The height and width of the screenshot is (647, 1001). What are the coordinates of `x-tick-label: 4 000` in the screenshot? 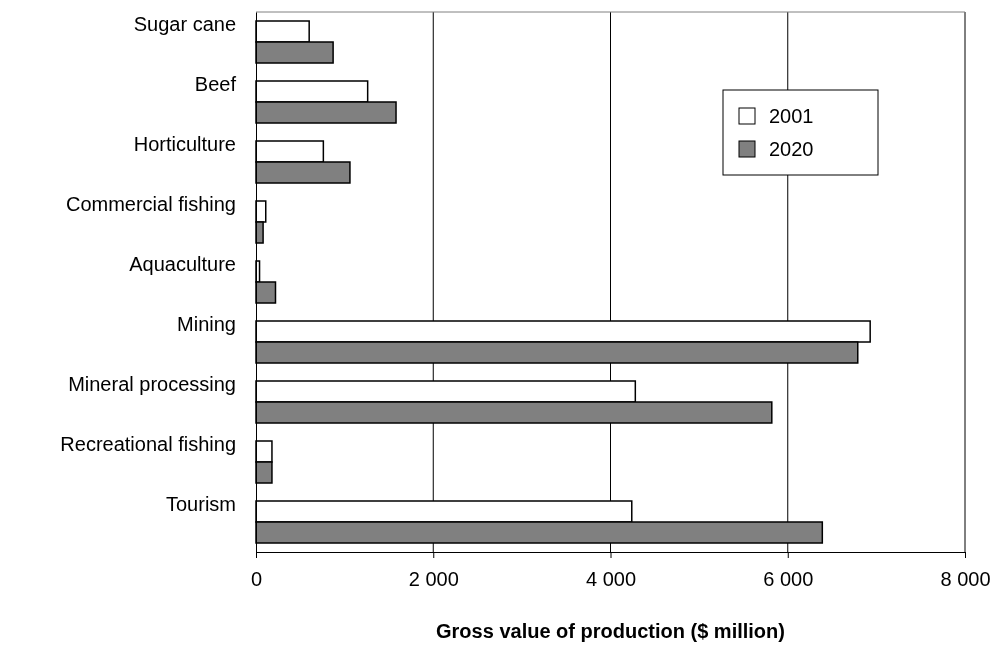 It's located at (611, 579).